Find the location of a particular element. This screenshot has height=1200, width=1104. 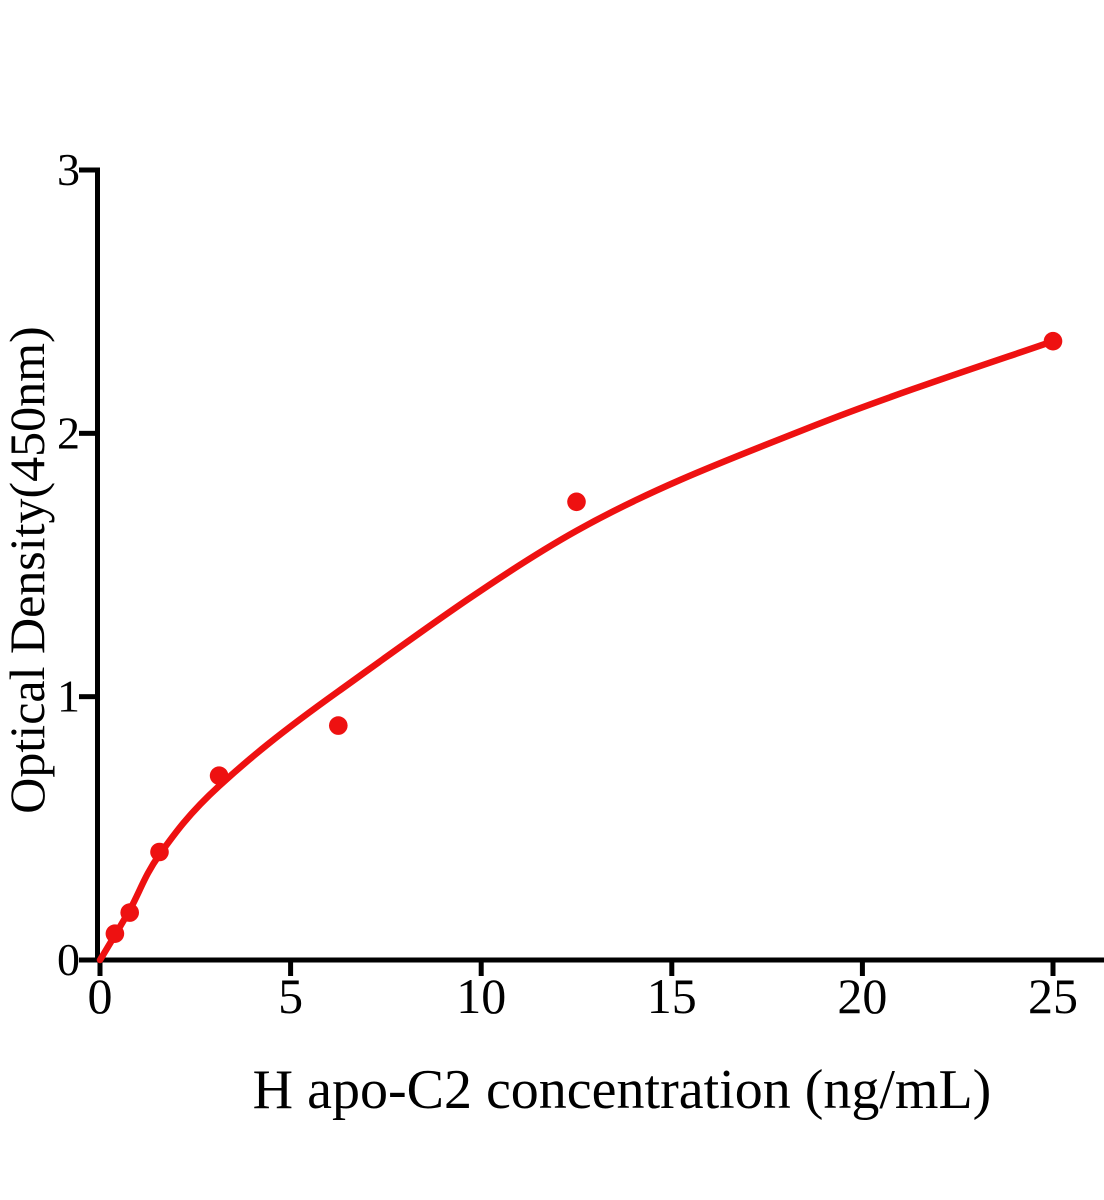

y-axis-title: Optical Density(450nm) is located at coordinates (27, 569).